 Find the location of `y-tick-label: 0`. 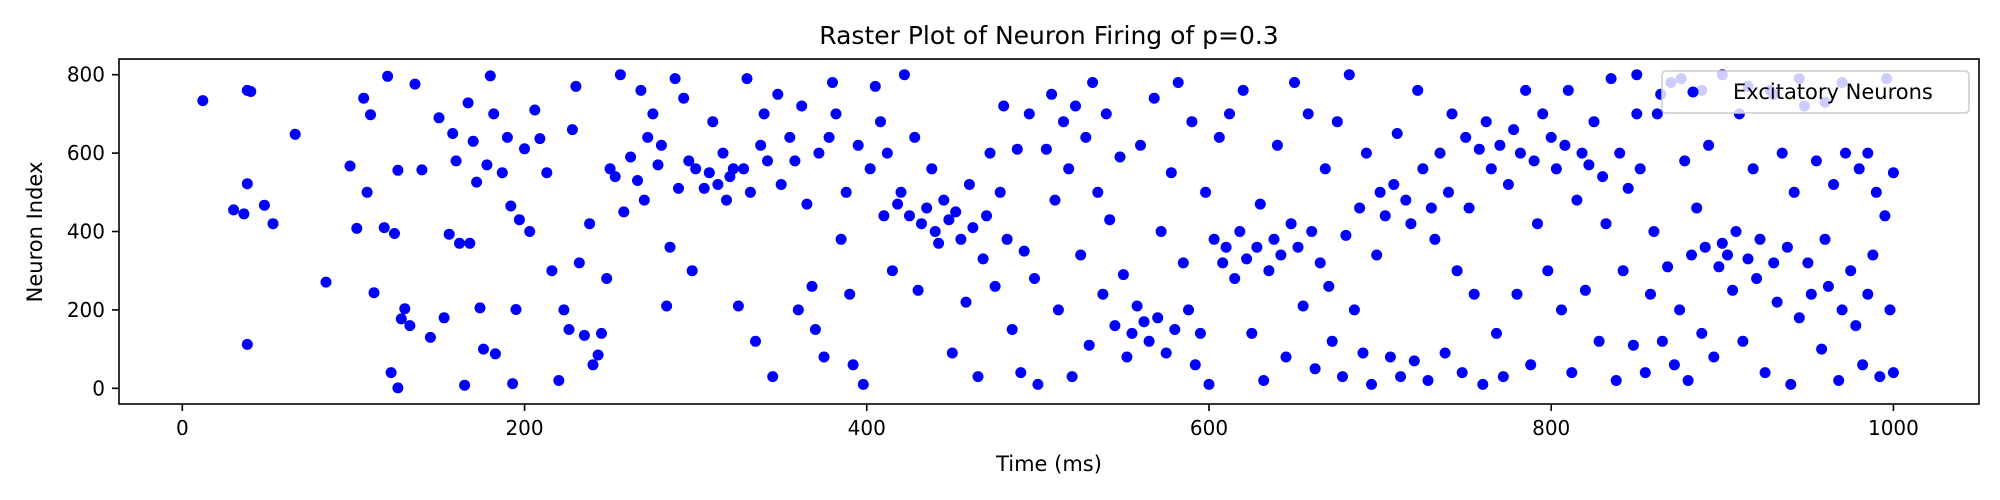

y-tick-label: 0 is located at coordinates (98, 388).